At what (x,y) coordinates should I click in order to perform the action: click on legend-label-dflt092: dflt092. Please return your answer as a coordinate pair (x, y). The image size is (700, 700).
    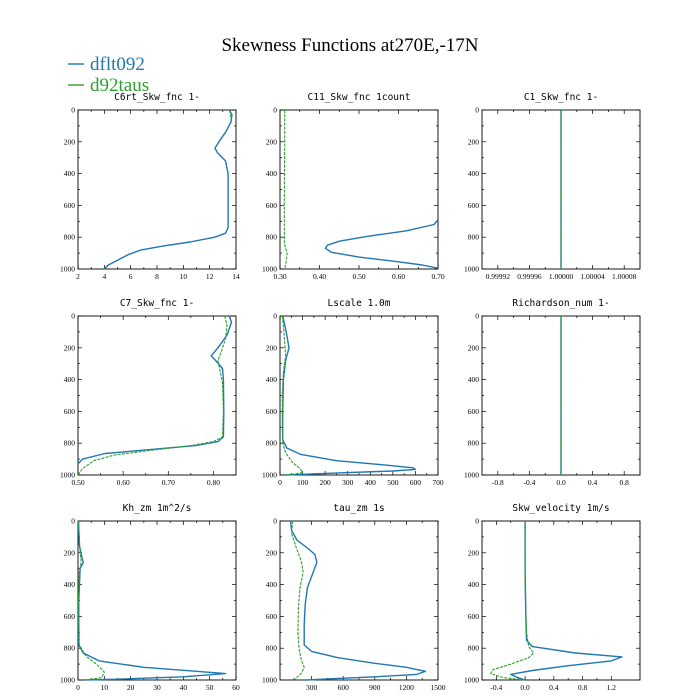
    Looking at the image, I should click on (117, 64).